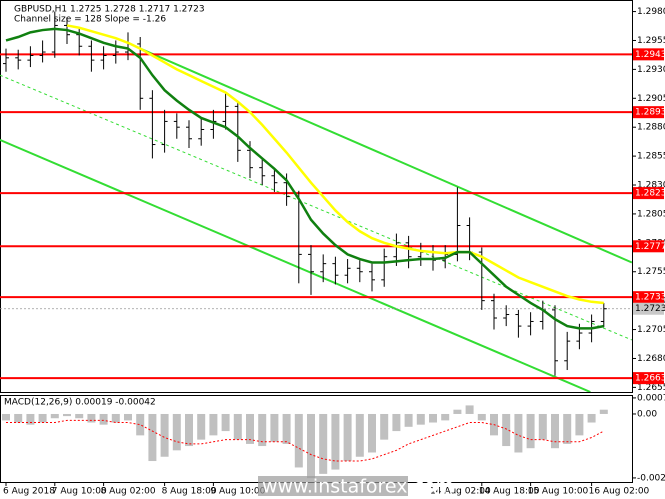  What do you see at coordinates (651, 388) in the screenshot?
I see `y-tick-label: 1.2655` at bounding box center [651, 388].